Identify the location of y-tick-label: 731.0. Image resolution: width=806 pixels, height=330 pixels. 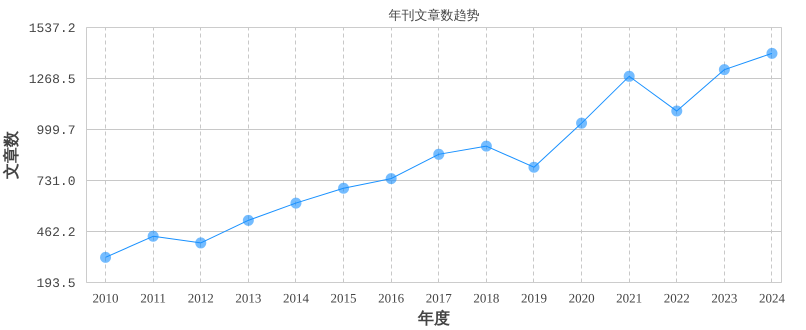
(56, 181).